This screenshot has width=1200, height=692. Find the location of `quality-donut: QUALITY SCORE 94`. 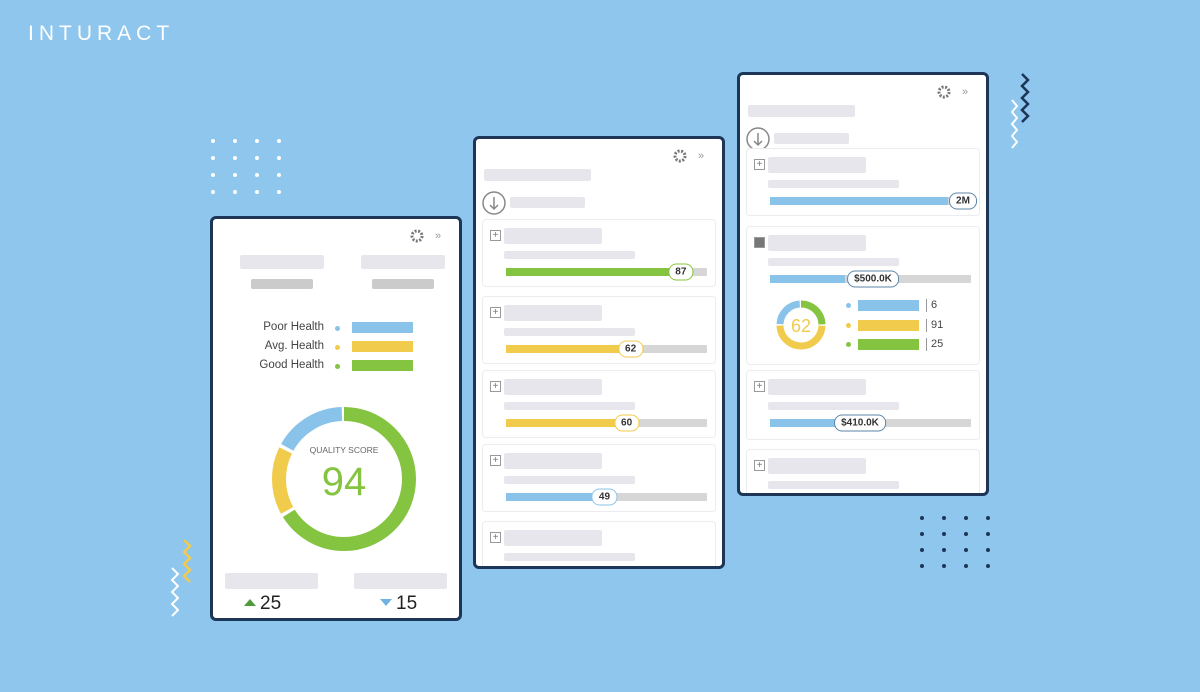

quality-donut: QUALITY SCORE 94 is located at coordinates (344, 479).